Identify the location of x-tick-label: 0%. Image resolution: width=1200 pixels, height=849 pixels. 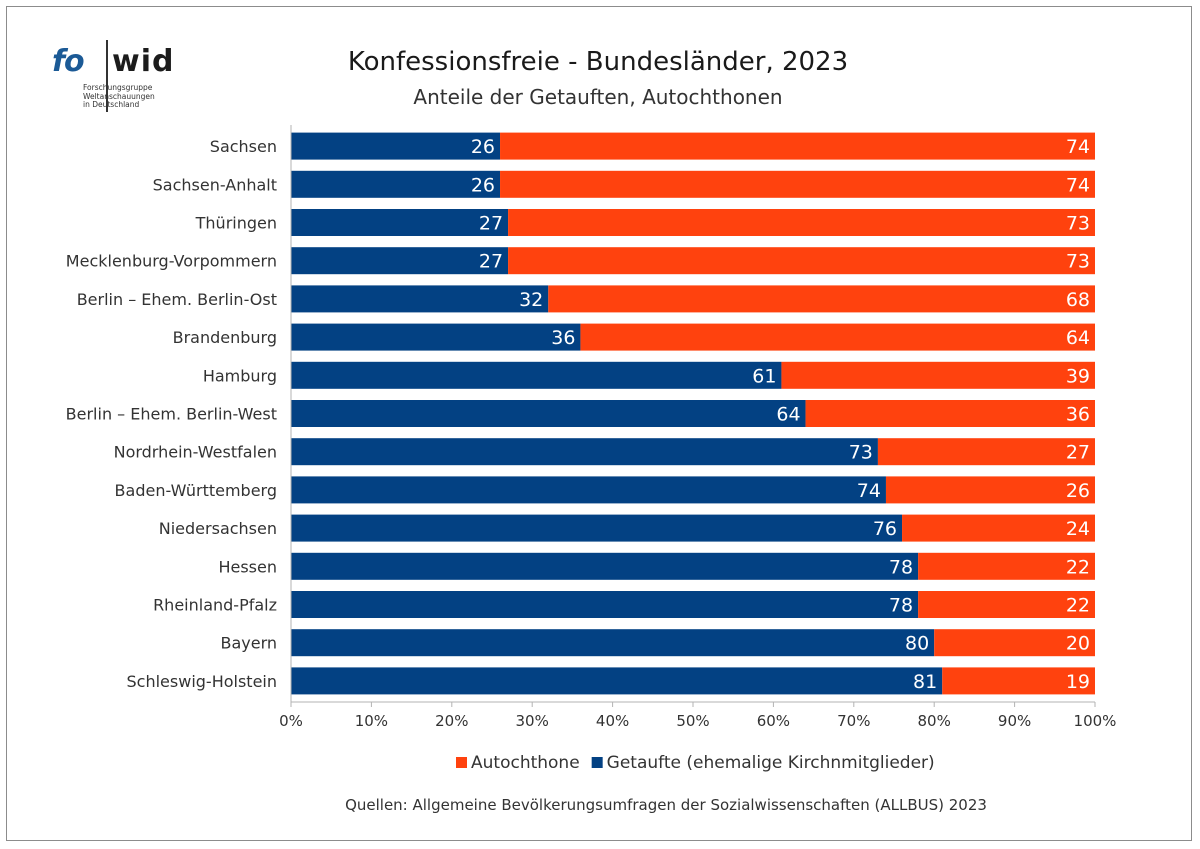
(291, 721).